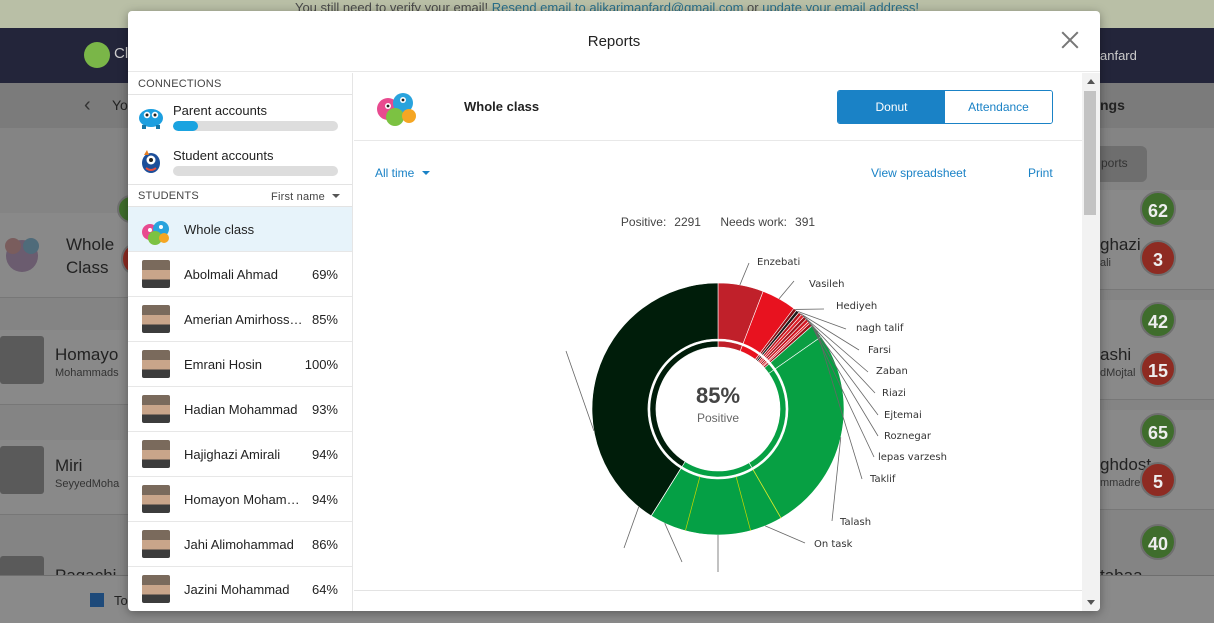 The width and height of the screenshot is (1214, 623). What do you see at coordinates (324, 544) in the screenshot?
I see `student-percent: 86%` at bounding box center [324, 544].